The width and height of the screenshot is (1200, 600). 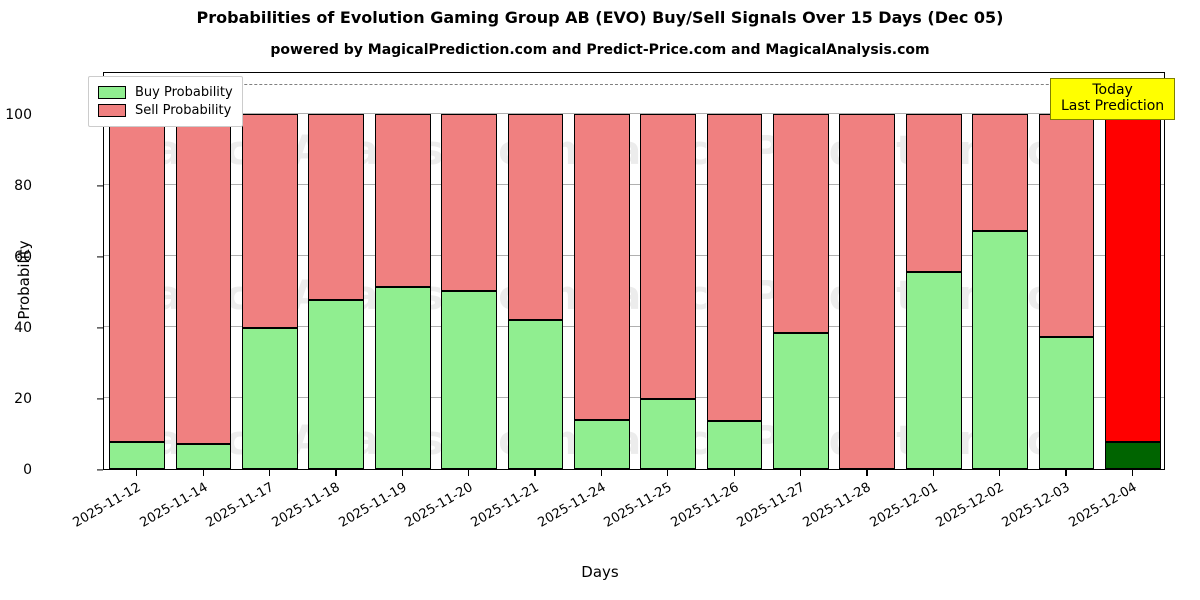 What do you see at coordinates (18, 114) in the screenshot?
I see `y-tick-label: 100` at bounding box center [18, 114].